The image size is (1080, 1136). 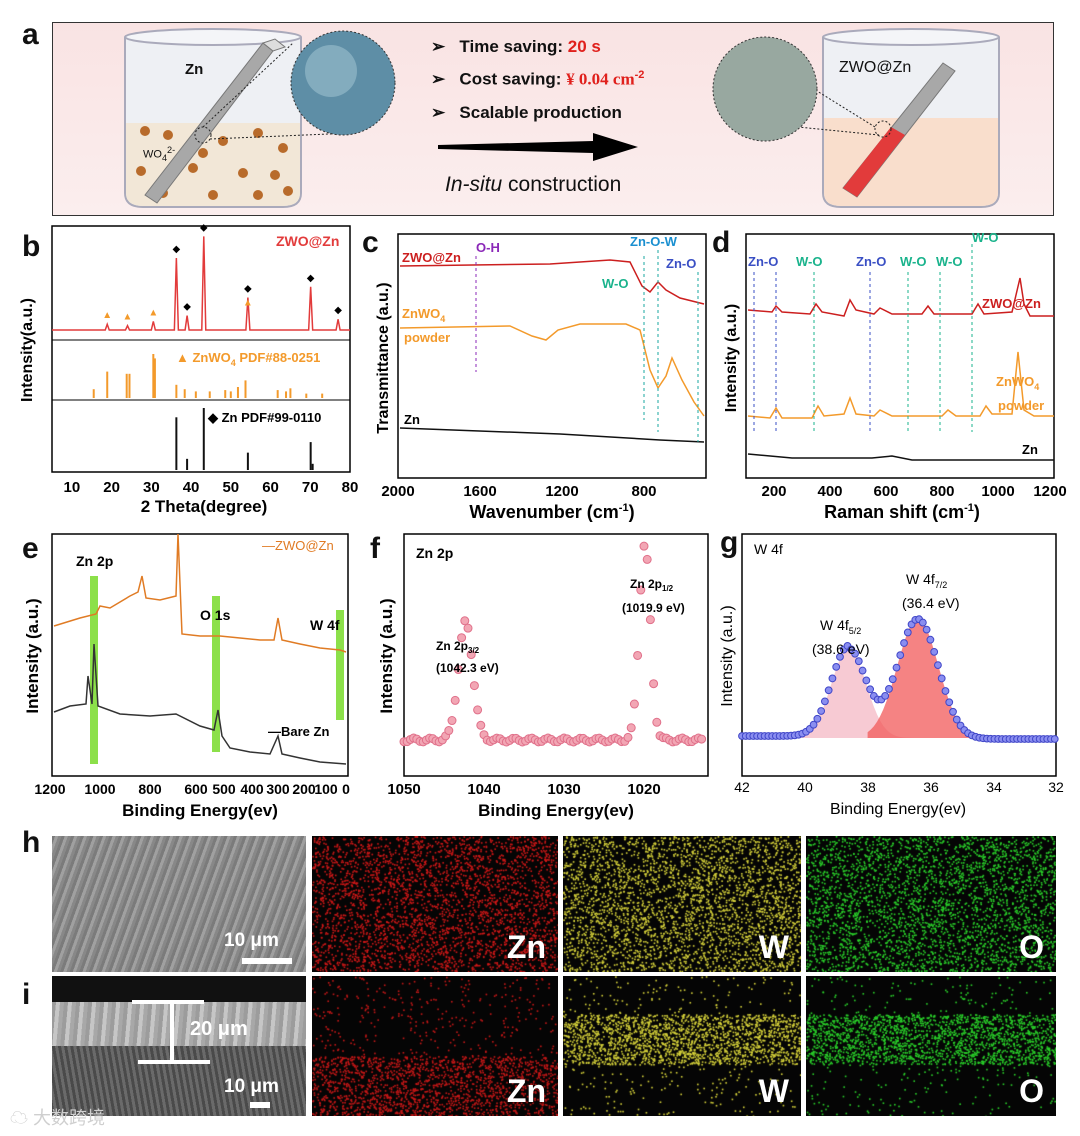 What do you see at coordinates (552, 370) in the screenshot?
I see `ftir-line-znwo4` at bounding box center [552, 370].